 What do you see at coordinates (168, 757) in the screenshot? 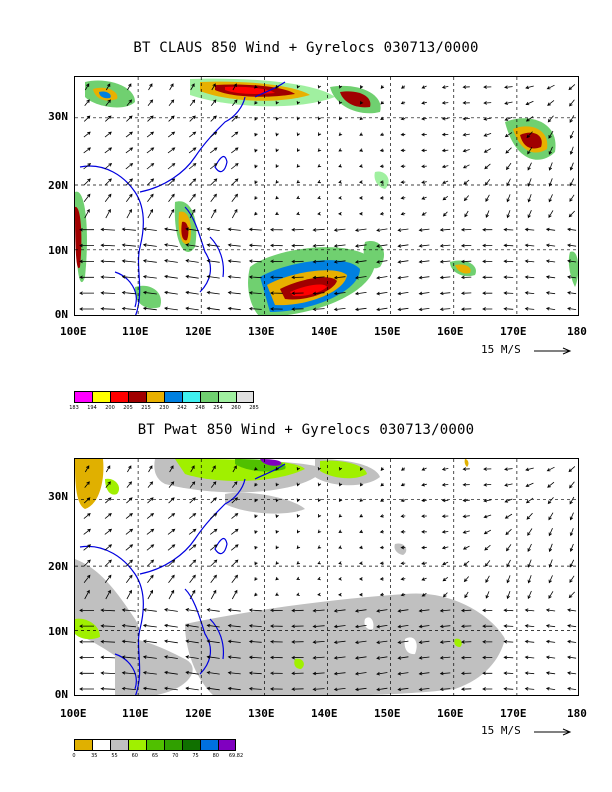
I see `panel2-colorbar-labels: 0 35 55 60 65 70 75 80 69.82` at bounding box center [168, 757].